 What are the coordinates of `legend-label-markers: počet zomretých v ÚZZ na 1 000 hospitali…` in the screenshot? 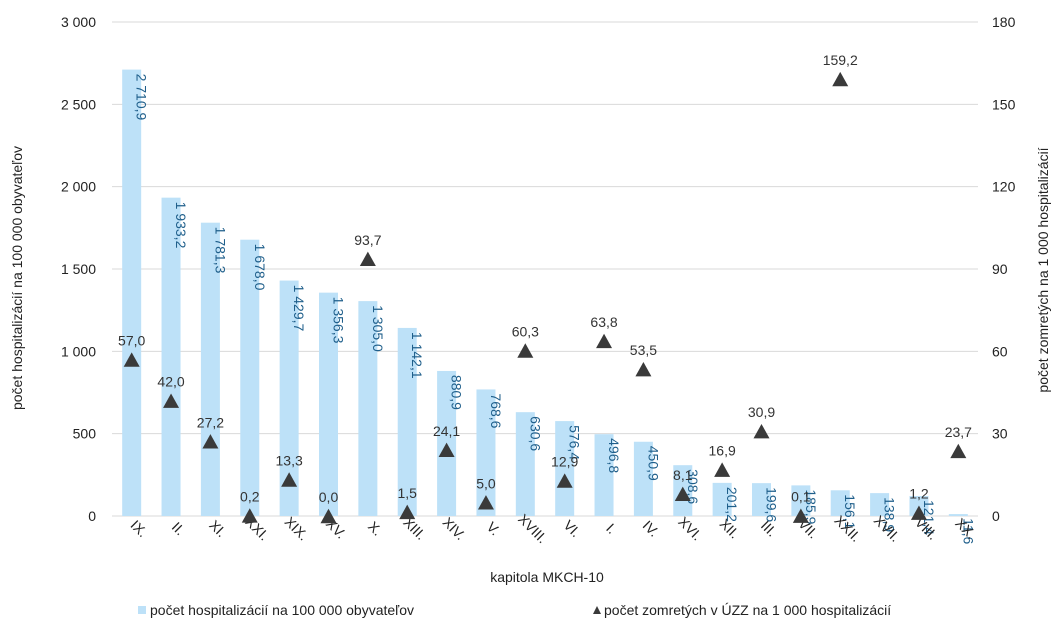 It's located at (748, 610).